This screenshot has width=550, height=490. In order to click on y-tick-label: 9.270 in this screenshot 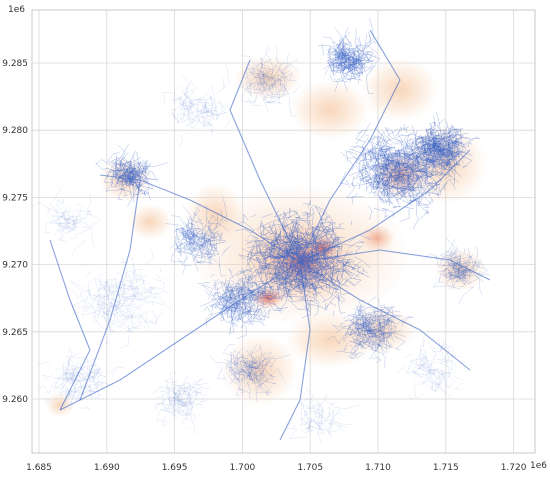, I will do `click(15, 266)`.